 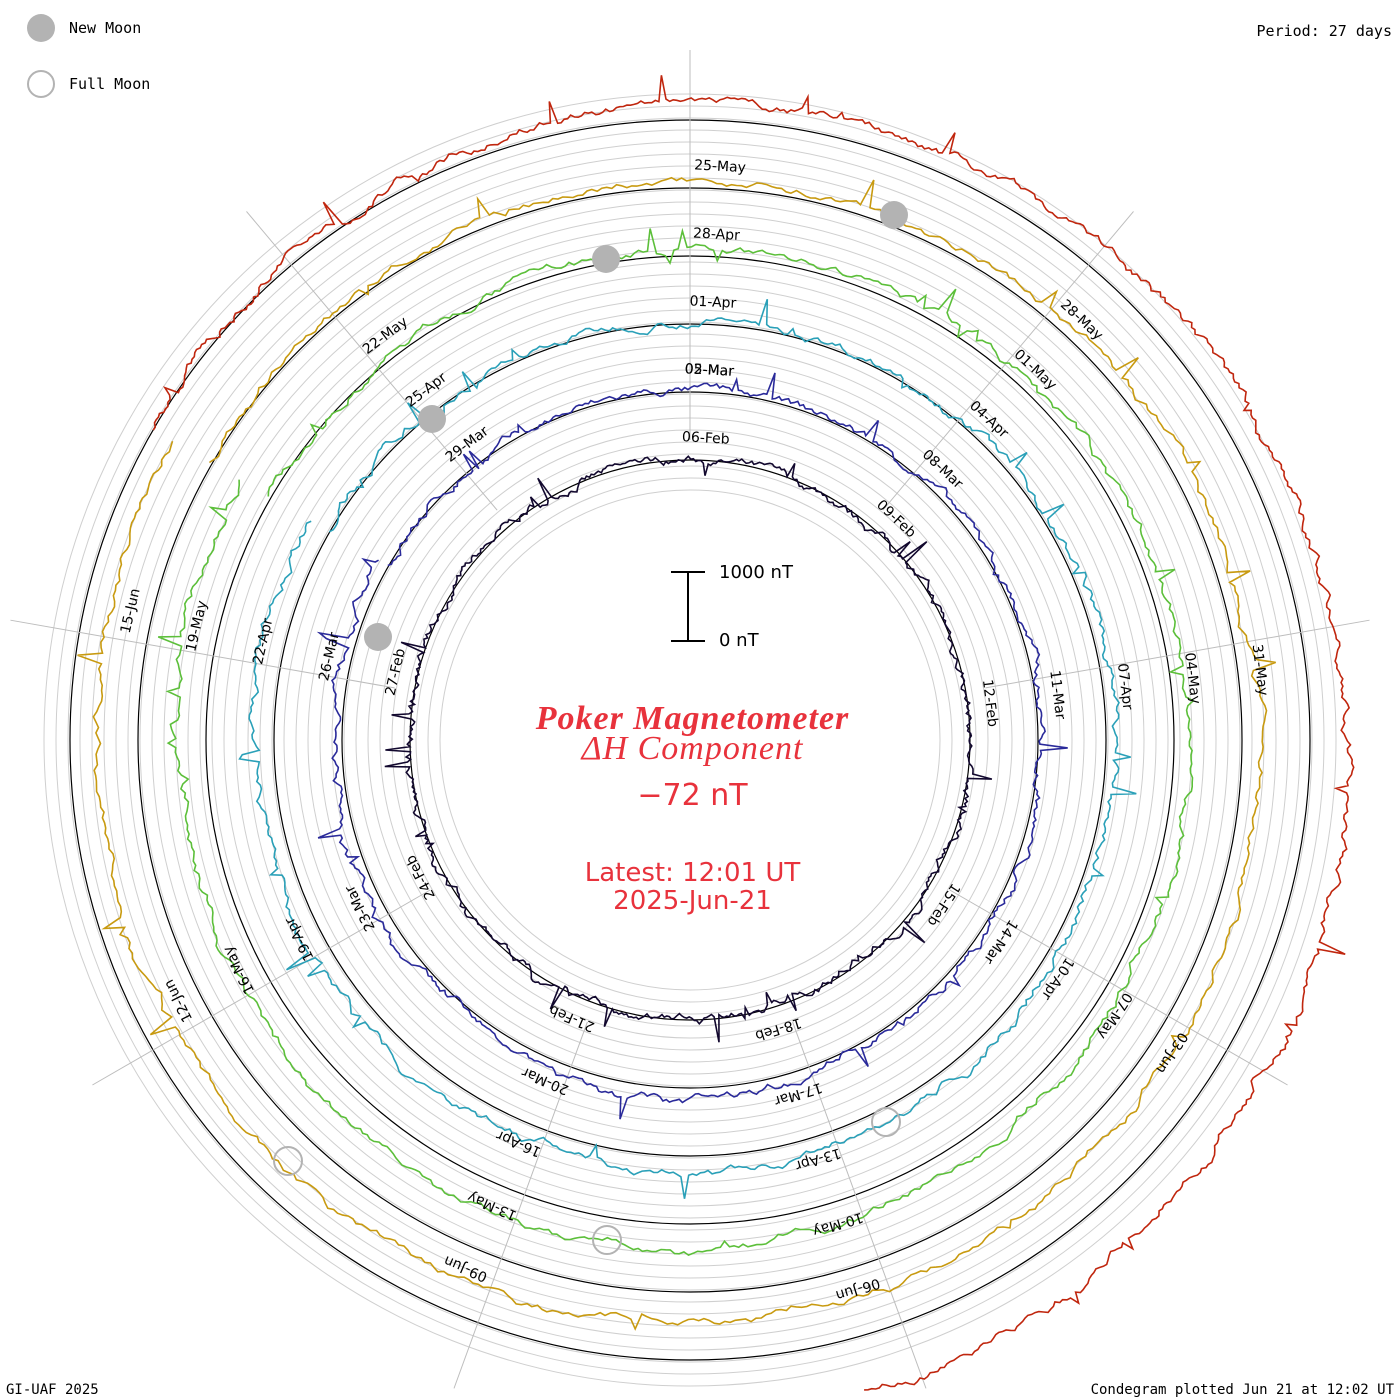 What do you see at coordinates (692, 901) in the screenshot?
I see `latest-date: 2025‑Jun‑21` at bounding box center [692, 901].